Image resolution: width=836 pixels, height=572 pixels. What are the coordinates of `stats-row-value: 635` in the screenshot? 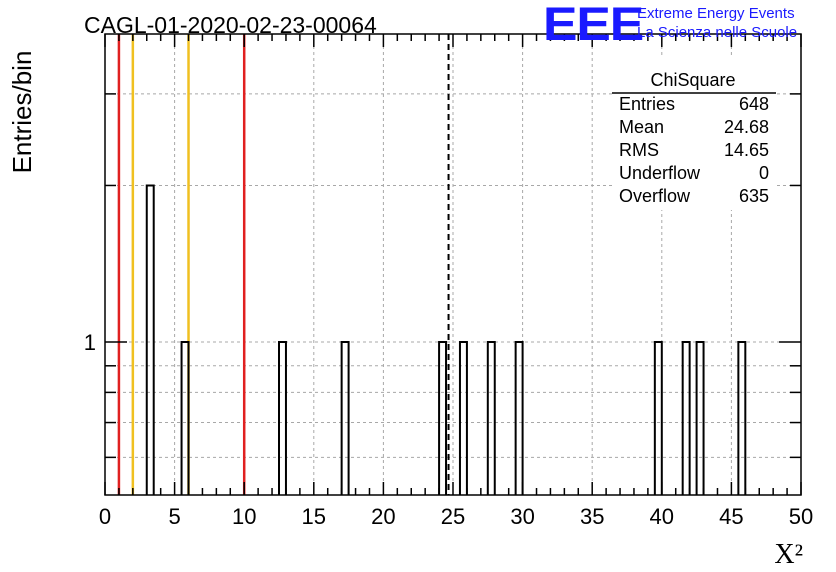 It's located at (754, 196).